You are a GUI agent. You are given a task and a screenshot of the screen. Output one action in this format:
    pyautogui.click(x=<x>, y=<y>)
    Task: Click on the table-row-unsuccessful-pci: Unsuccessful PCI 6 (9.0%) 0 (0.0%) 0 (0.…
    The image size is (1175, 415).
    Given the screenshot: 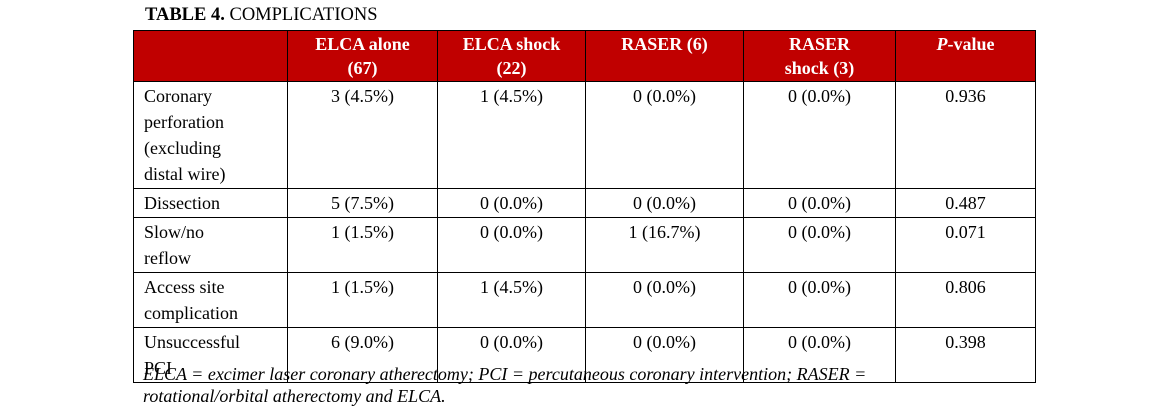 What is the action you would take?
    pyautogui.click(x=584, y=355)
    